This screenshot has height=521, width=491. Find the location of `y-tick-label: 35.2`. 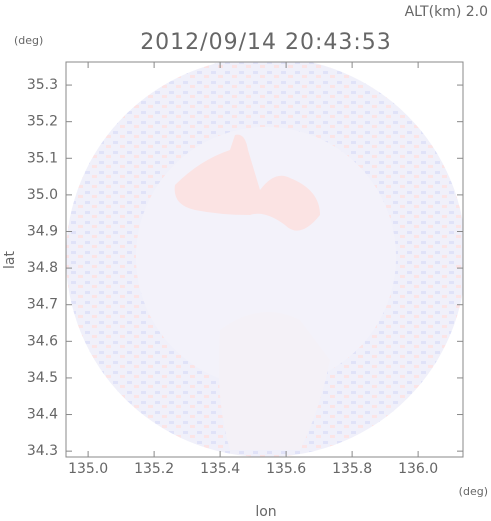

y-tick-label: 35.2 is located at coordinates (42, 122).